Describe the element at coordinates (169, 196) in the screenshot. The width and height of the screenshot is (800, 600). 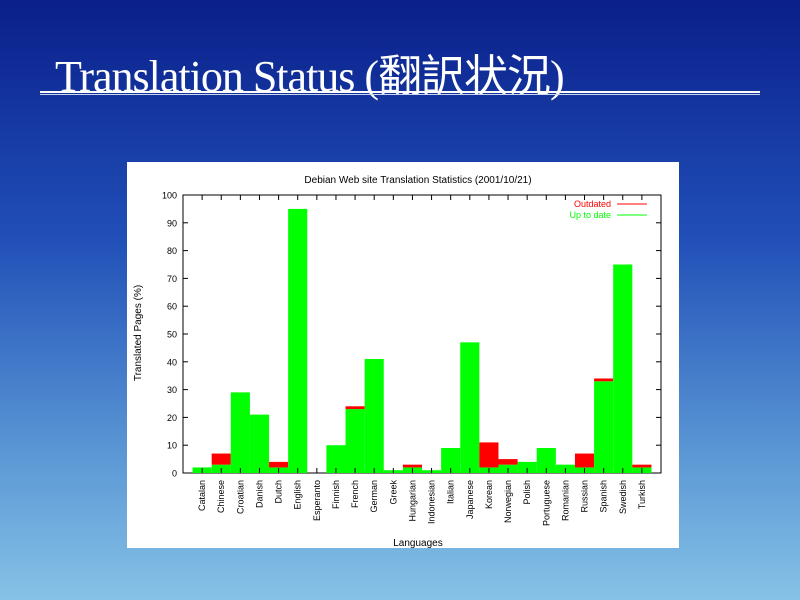
I see `y-tick-label: 100` at that location.